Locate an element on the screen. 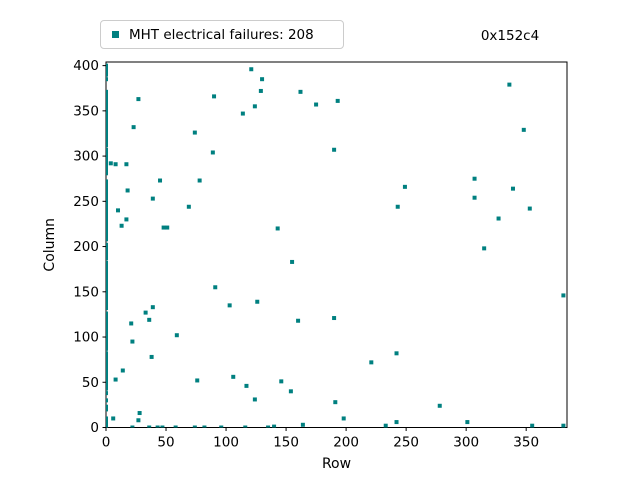  x-tick-label: 250 is located at coordinates (406, 443).